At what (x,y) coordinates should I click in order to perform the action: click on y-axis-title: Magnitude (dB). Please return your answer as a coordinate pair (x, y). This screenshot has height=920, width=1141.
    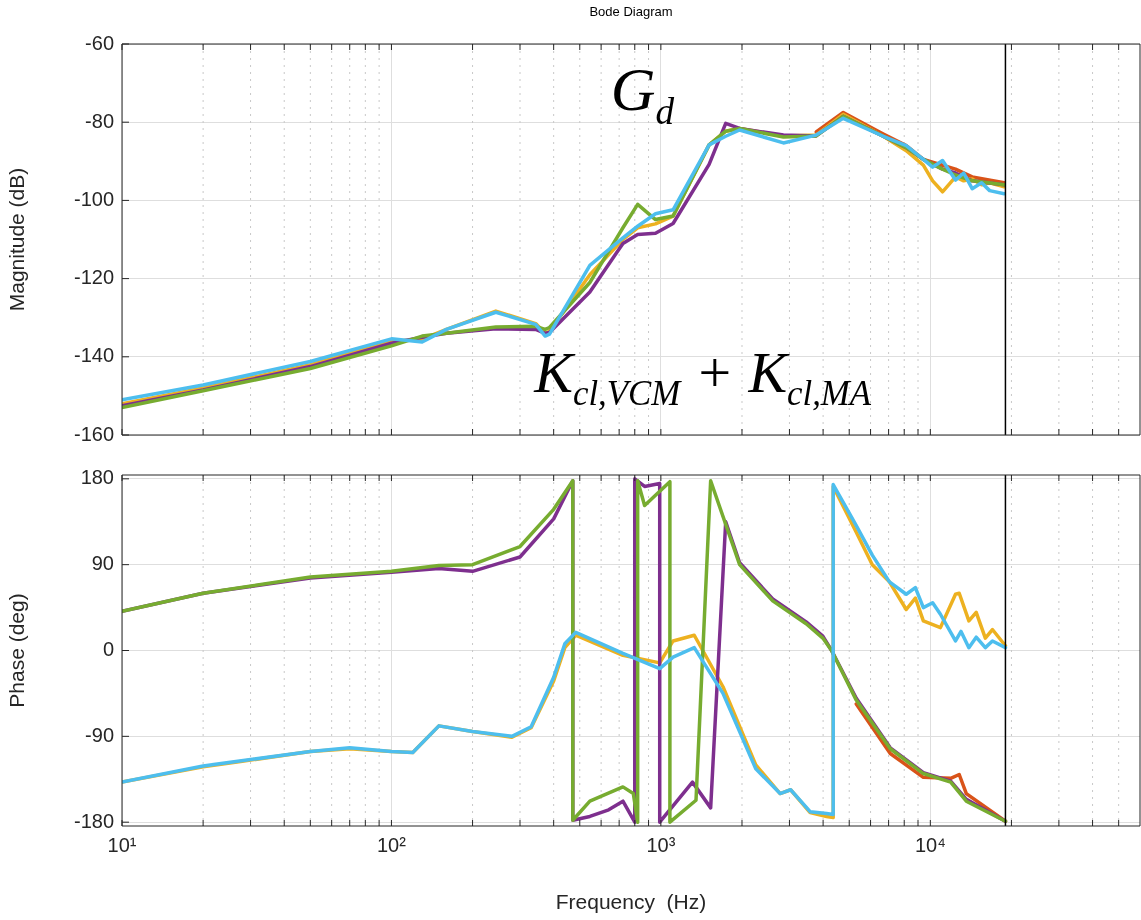
    Looking at the image, I should click on (17, 239).